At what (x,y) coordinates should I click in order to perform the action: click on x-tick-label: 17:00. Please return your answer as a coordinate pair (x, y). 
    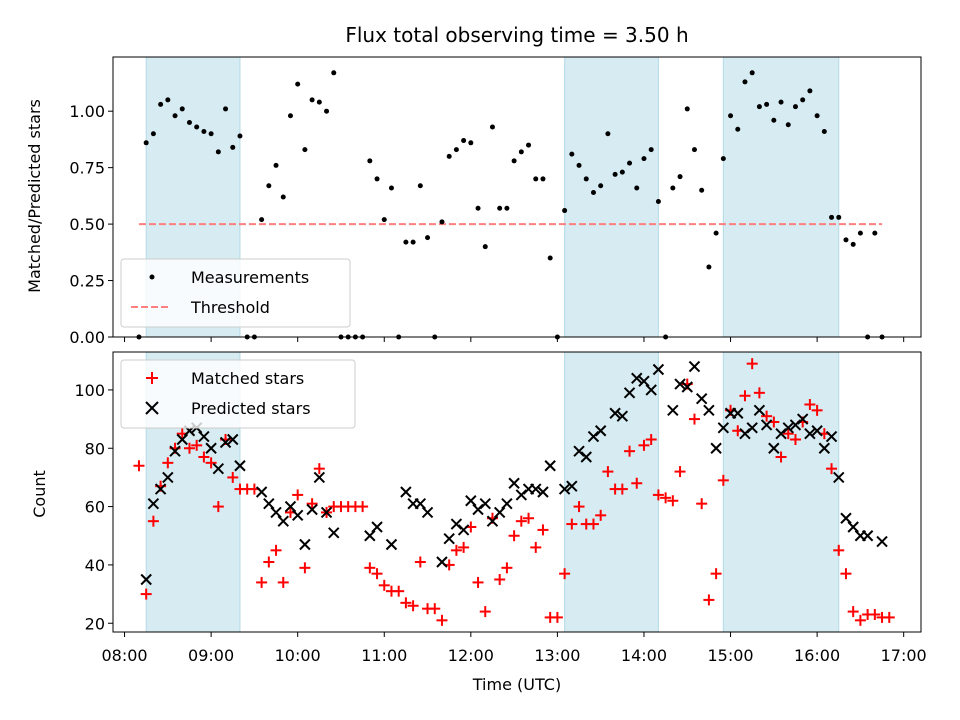
    Looking at the image, I should click on (904, 655).